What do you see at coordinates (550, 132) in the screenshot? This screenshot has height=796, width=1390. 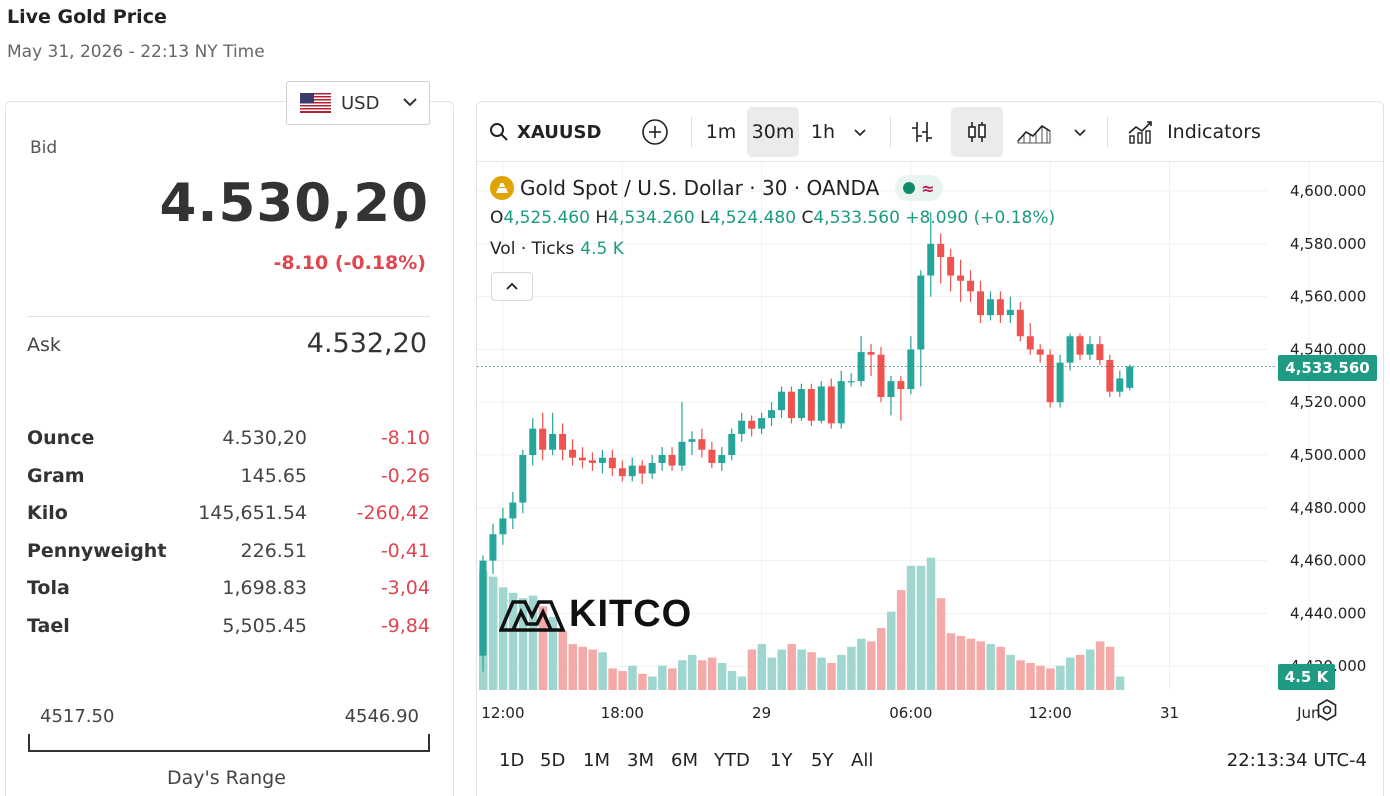 I see `symbol-search: XAUUSD` at bounding box center [550, 132].